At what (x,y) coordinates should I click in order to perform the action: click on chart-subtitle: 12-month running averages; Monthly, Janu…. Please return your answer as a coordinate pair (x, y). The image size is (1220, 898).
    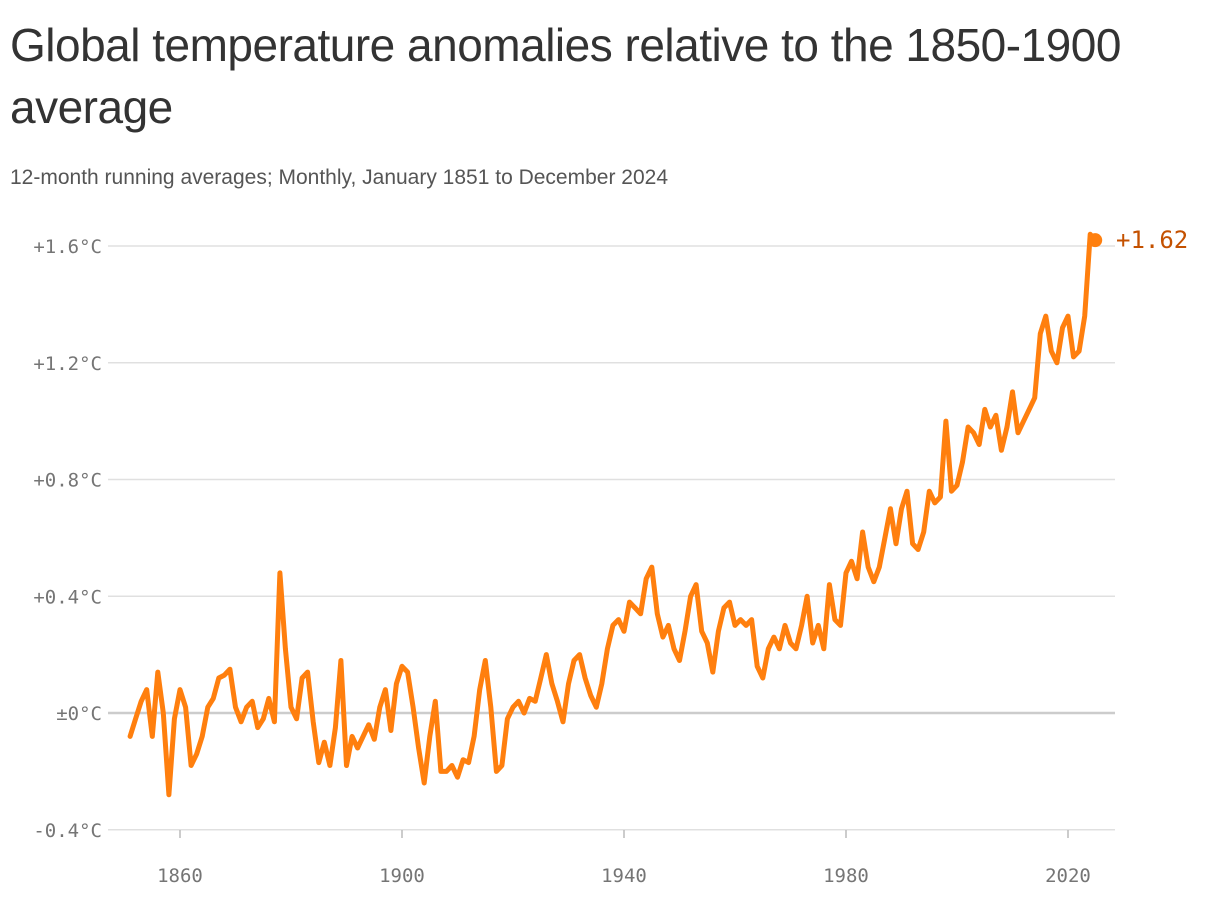
    Looking at the image, I should click on (339, 177).